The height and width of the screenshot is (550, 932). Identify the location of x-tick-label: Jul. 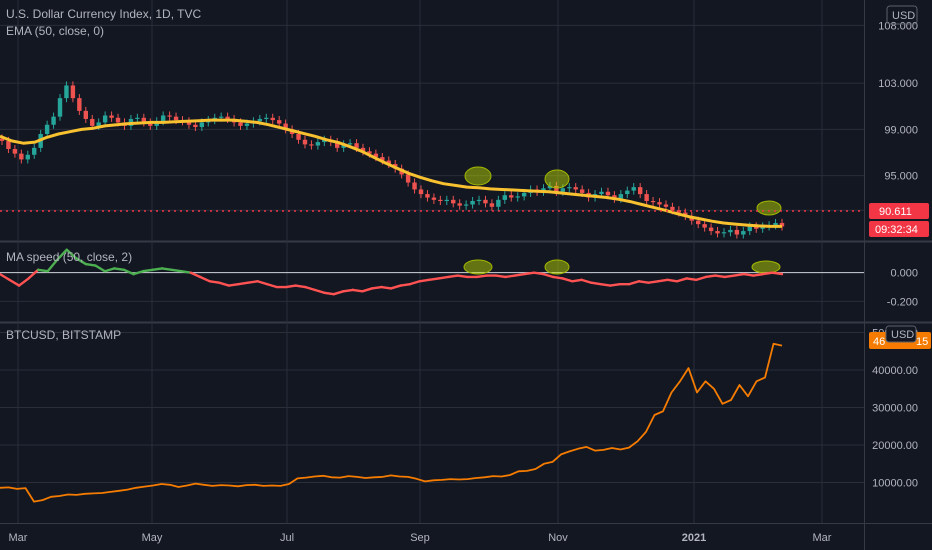
(287, 538).